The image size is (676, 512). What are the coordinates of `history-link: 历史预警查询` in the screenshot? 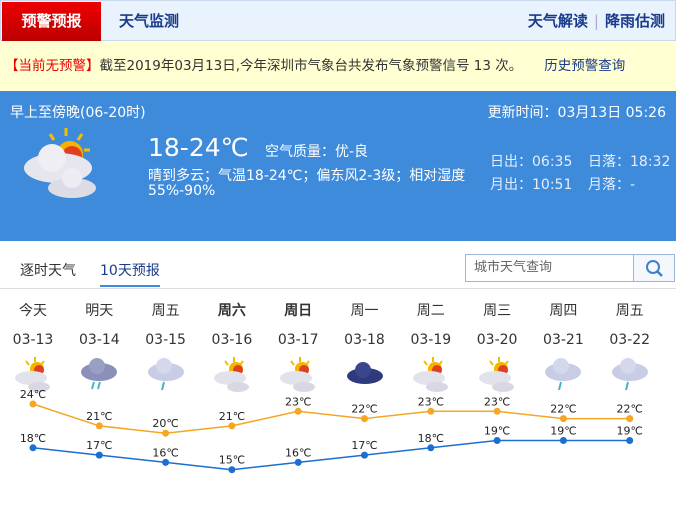 It's located at (585, 66).